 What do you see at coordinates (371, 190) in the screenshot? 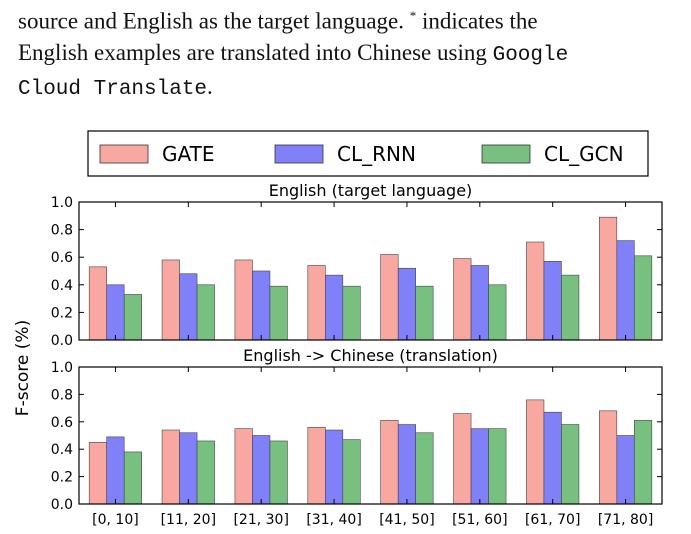
I see `panel-title: English (target language)` at bounding box center [371, 190].